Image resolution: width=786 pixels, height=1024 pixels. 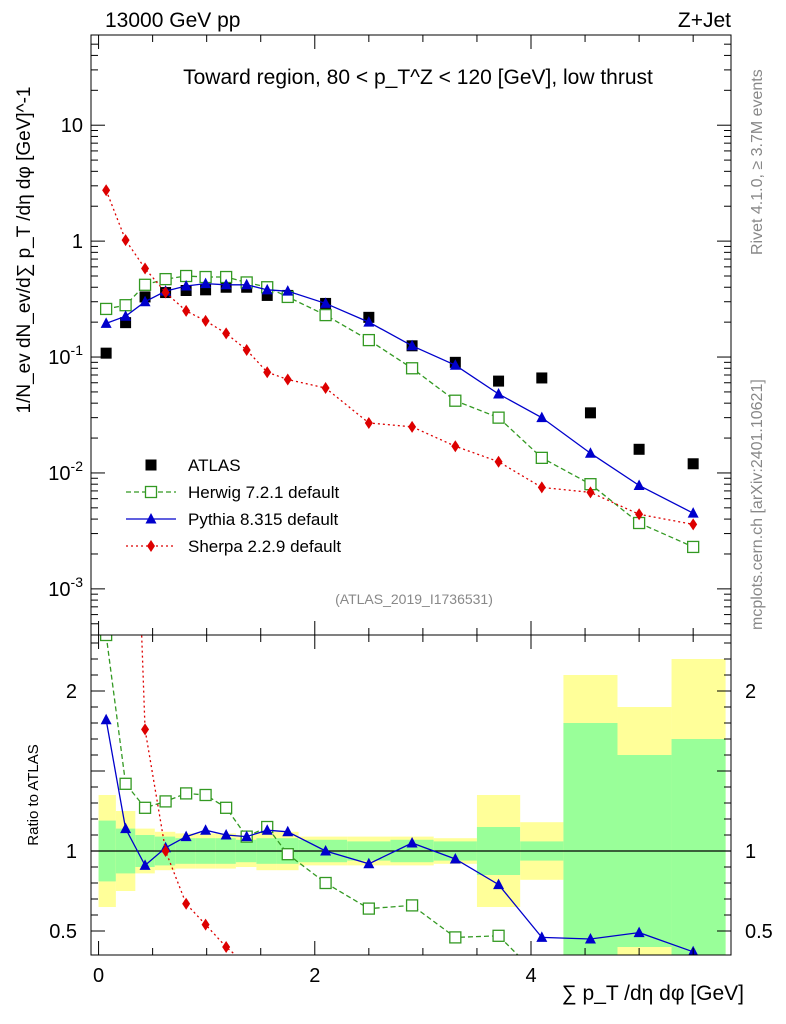 I want to click on ratio-y-tick-label: 2, so click(x=71, y=692).